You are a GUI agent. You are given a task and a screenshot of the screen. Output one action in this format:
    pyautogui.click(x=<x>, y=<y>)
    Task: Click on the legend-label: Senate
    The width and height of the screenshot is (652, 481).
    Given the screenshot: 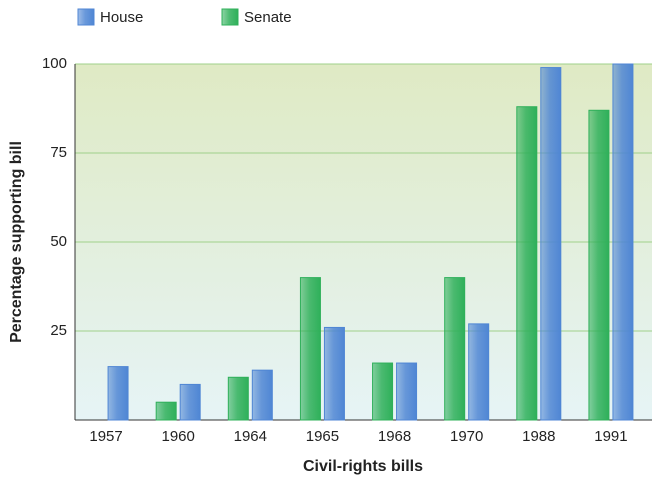 What is the action you would take?
    pyautogui.click(x=268, y=17)
    